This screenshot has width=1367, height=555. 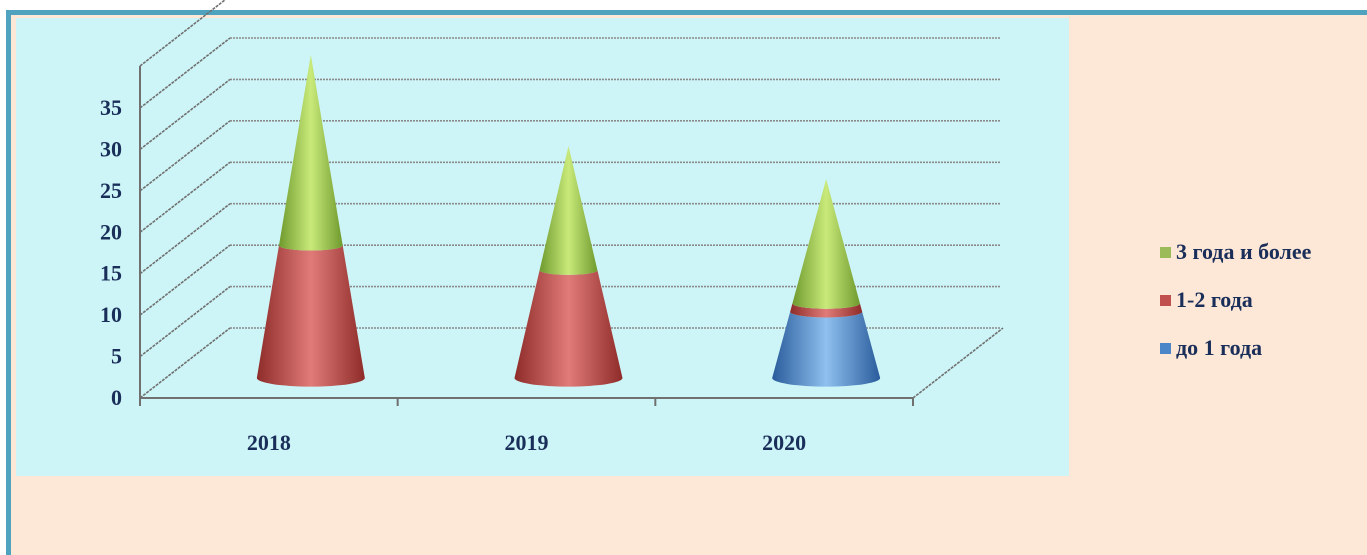 What do you see at coordinates (111, 190) in the screenshot?
I see `y-tick-label-25: 25` at bounding box center [111, 190].